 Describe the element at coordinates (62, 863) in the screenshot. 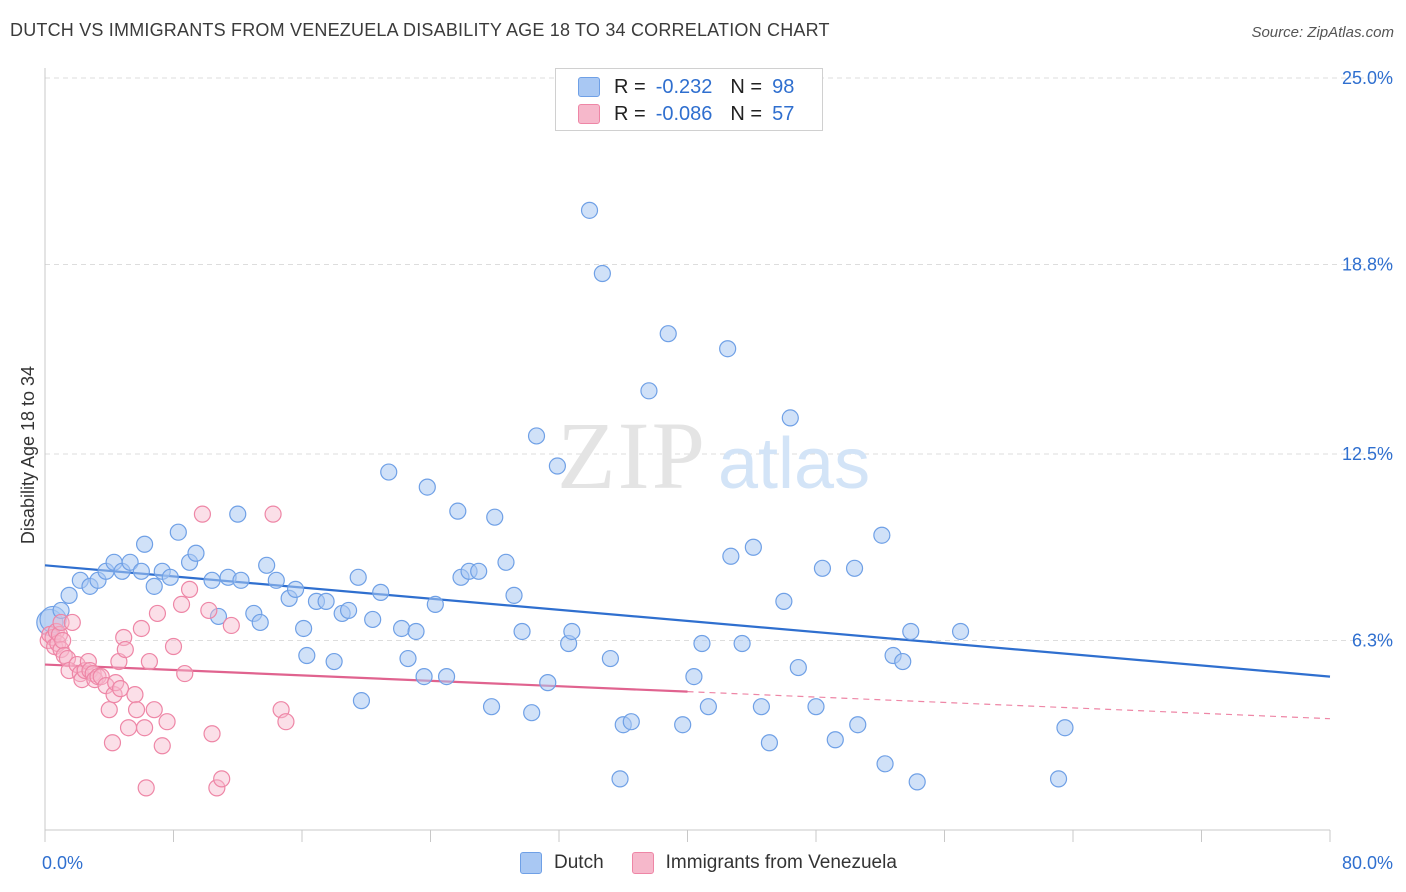

I see `x-tick-label-min: 0.0%` at that location.